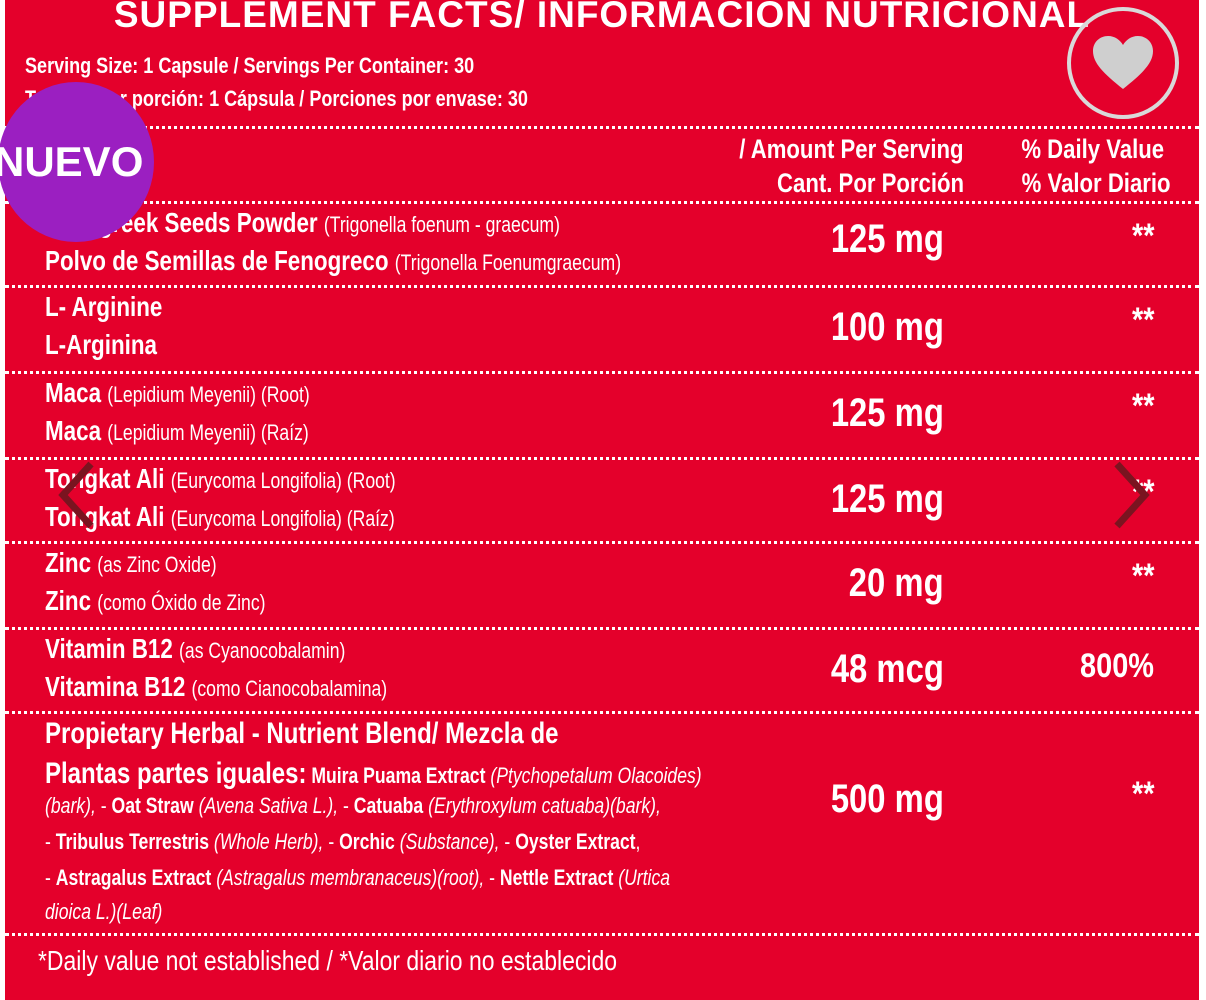  What do you see at coordinates (602, 329) in the screenshot?
I see `nutrient-row: L- Arginine L-Arginina 100 mg **` at bounding box center [602, 329].